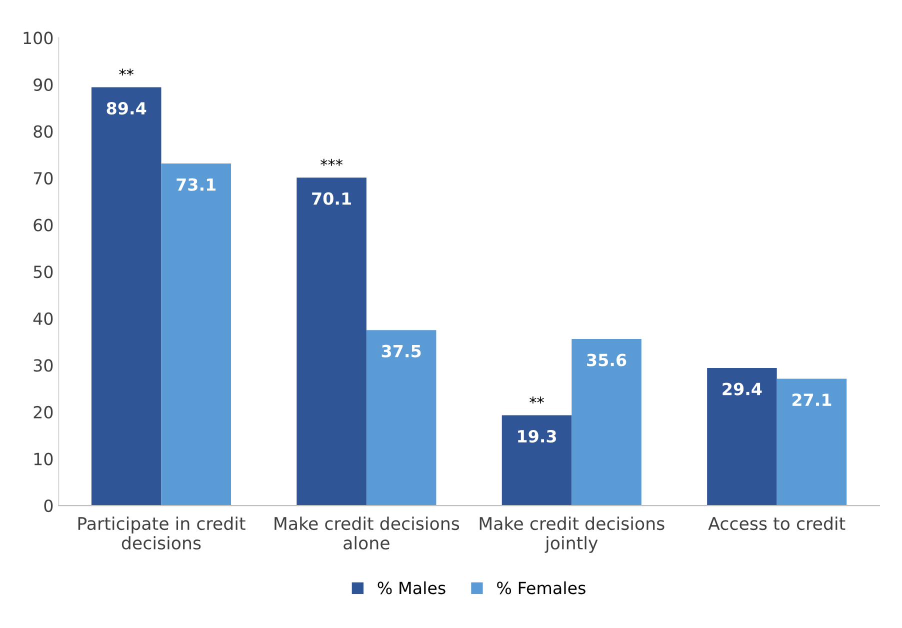 Image resolution: width=902 pixels, height=628 pixels. Describe the element at coordinates (43, 131) in the screenshot. I see `y-tick-label: 80` at that location.